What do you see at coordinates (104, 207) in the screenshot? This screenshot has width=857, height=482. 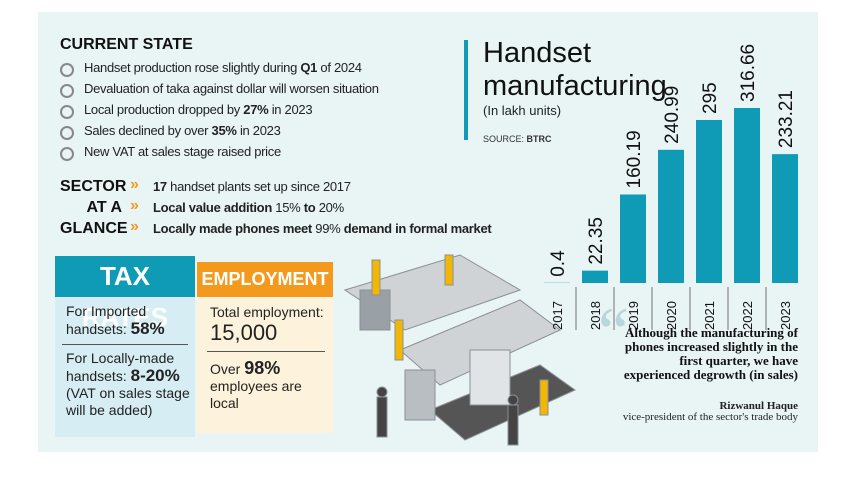 I see `sector-label: AT A` at bounding box center [104, 207].